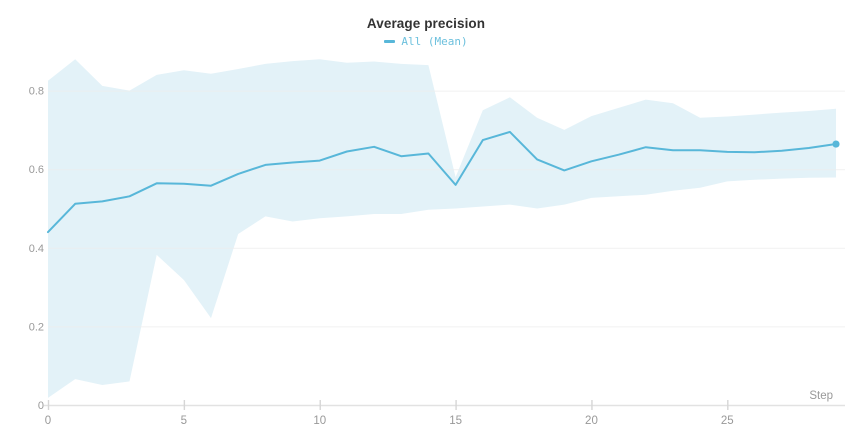 The image size is (852, 441). Describe the element at coordinates (390, 41) in the screenshot. I see `legend-line-swatch` at that location.